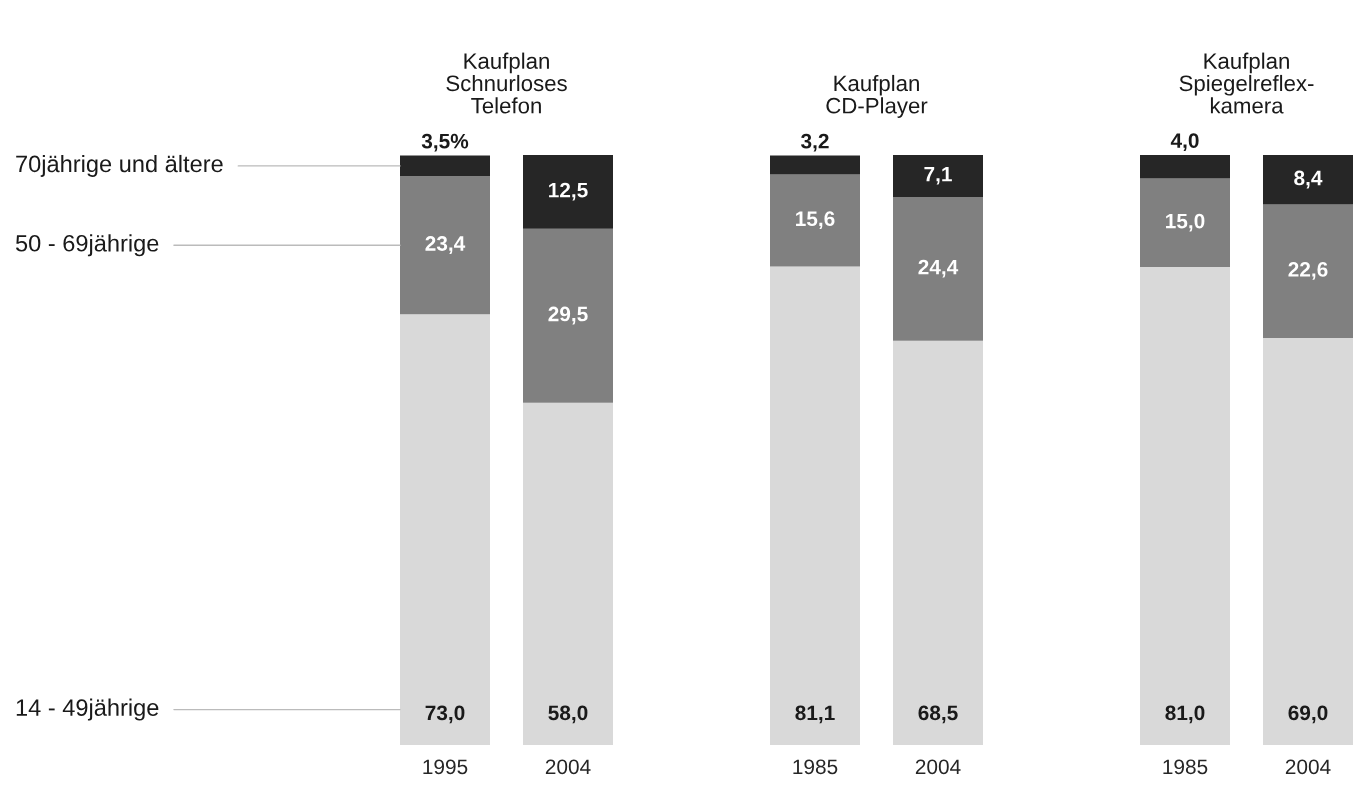 The image size is (1370, 796). Describe the element at coordinates (815, 714) in the screenshot. I see `data-label: 81,1` at that location.